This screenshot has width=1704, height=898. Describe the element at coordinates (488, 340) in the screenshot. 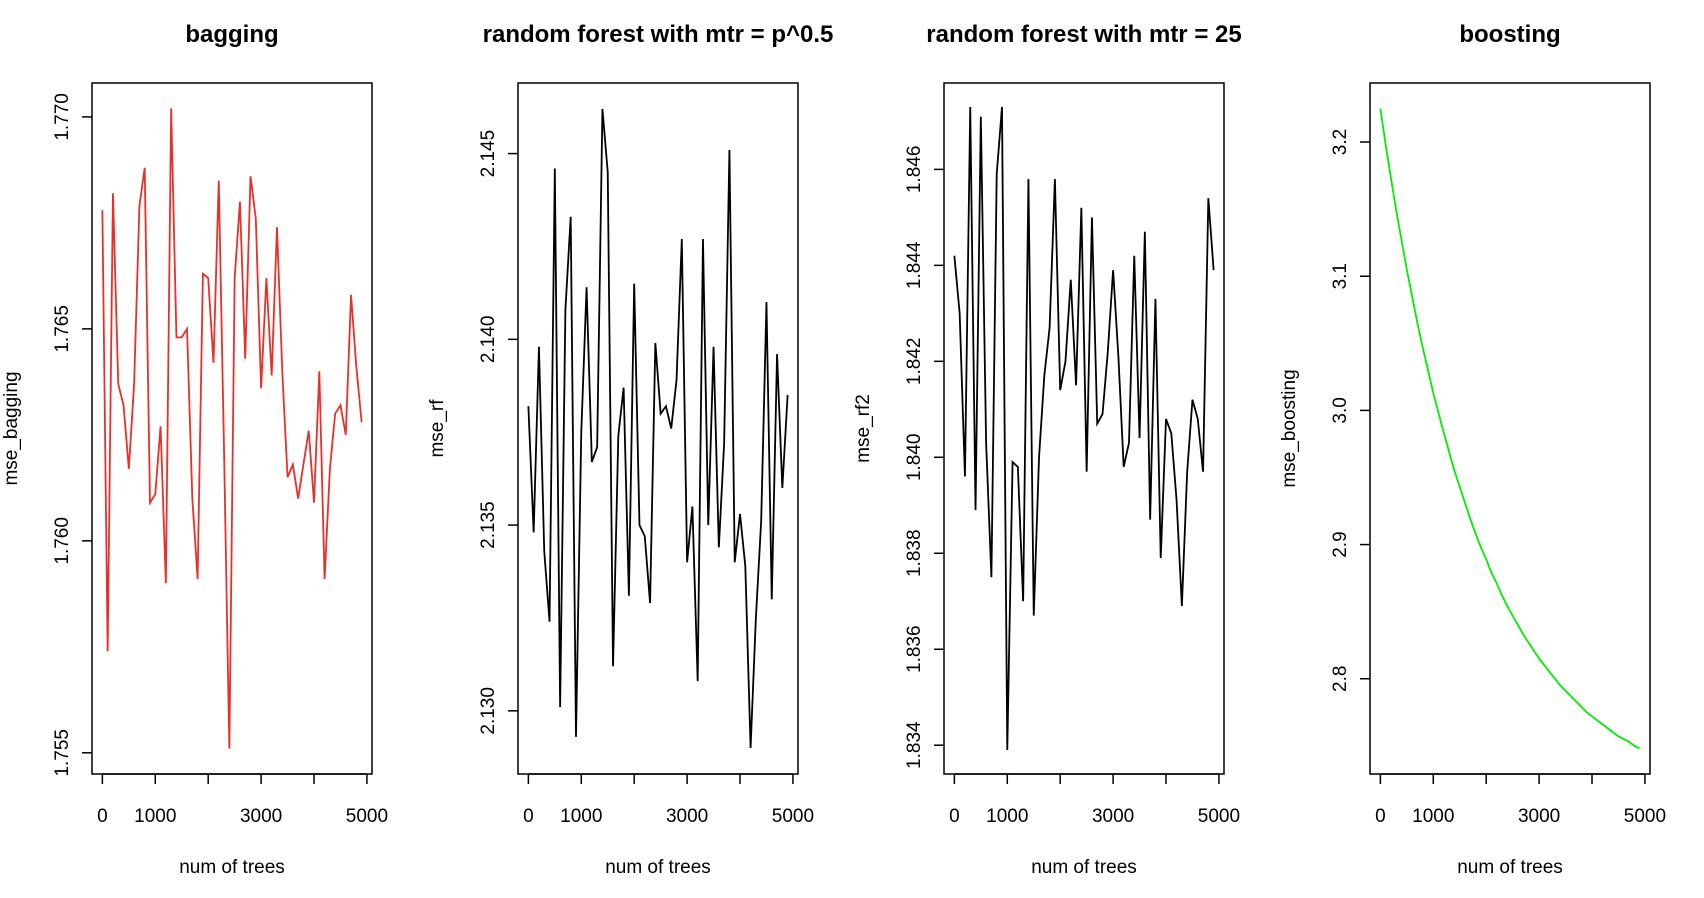

I see `y-tick-label: 2.140` at that location.